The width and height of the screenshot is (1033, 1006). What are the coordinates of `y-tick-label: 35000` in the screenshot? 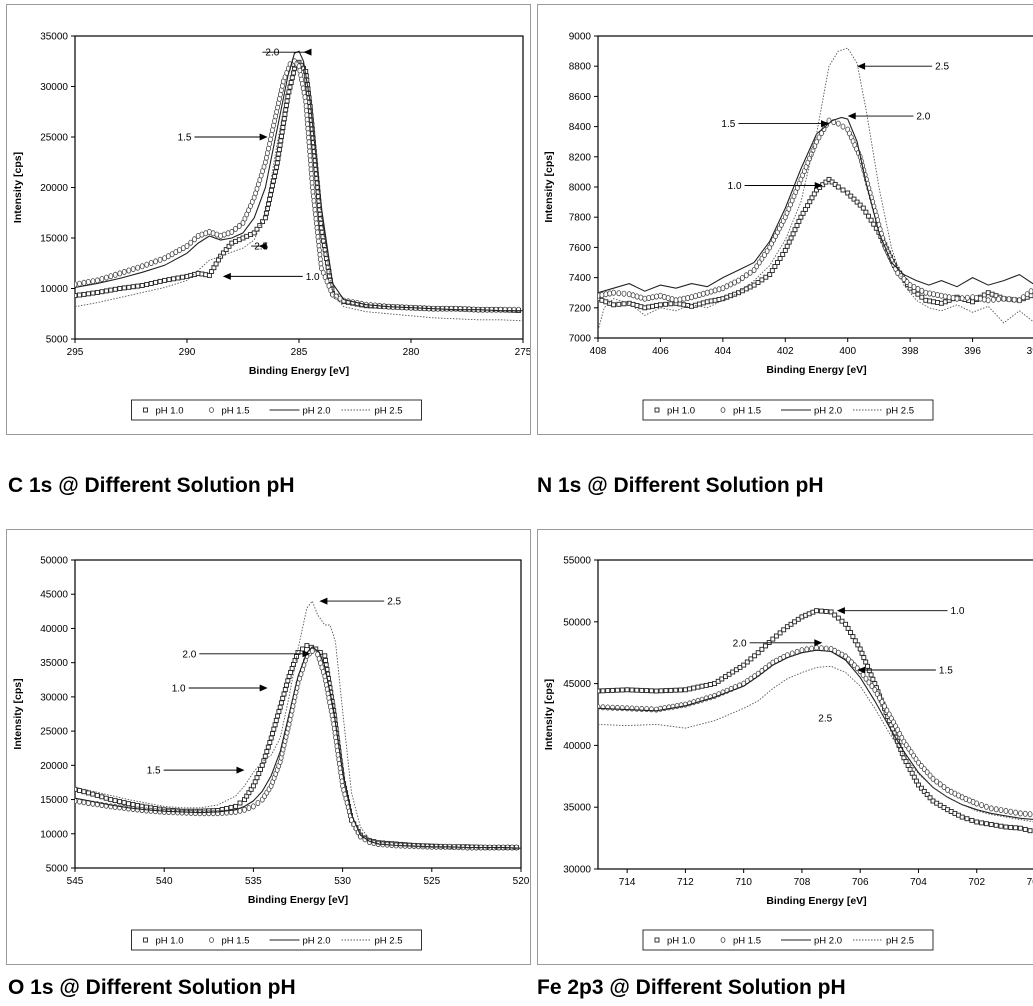 It's located at (577, 808).